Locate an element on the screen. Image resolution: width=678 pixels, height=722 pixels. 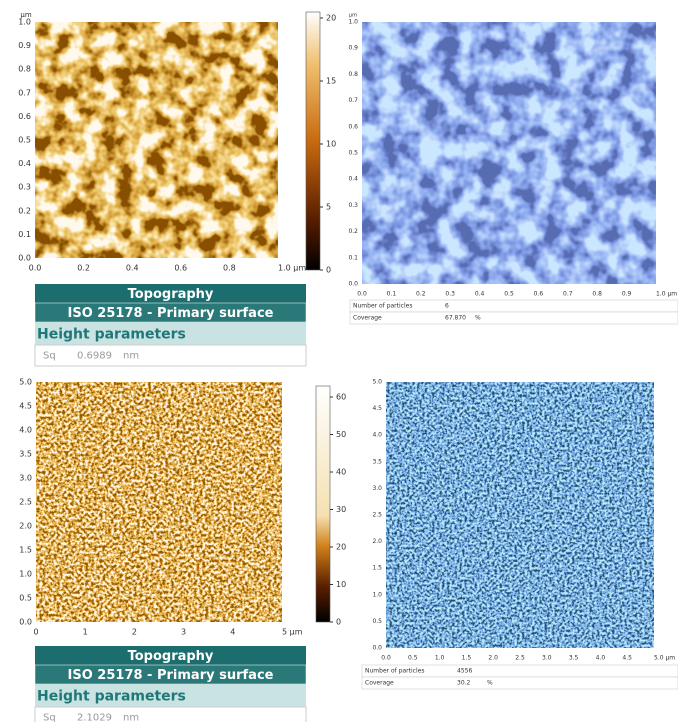
x-tick-label: 2.5 is located at coordinates (520, 658).